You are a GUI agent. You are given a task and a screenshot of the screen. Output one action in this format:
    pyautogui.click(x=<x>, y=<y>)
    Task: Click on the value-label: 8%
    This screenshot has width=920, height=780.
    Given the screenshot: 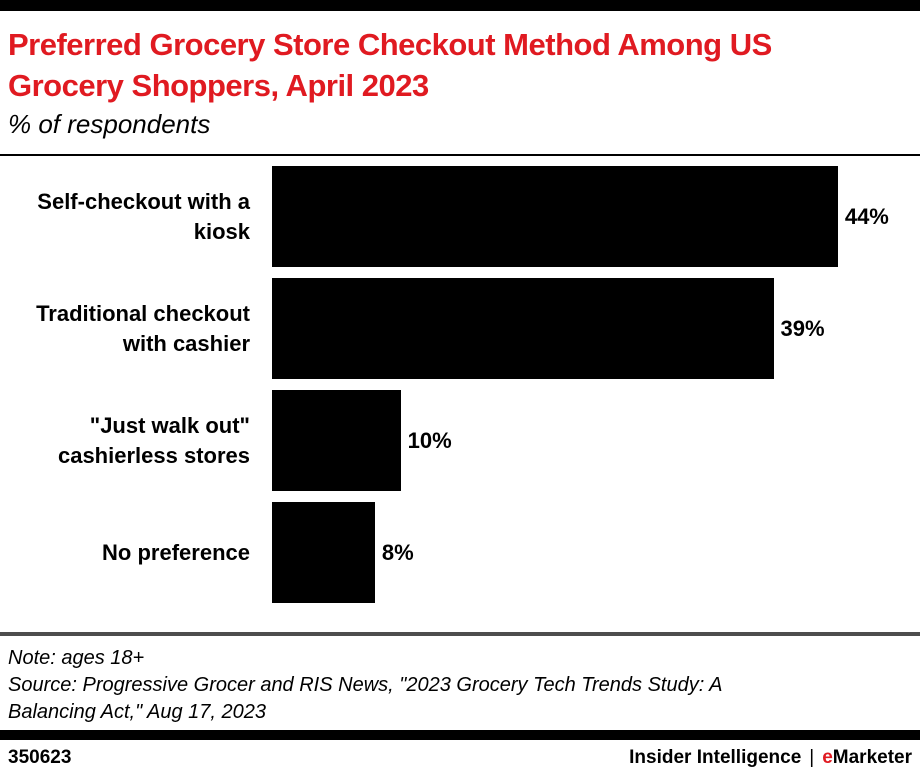 What is the action you would take?
    pyautogui.click(x=397, y=552)
    